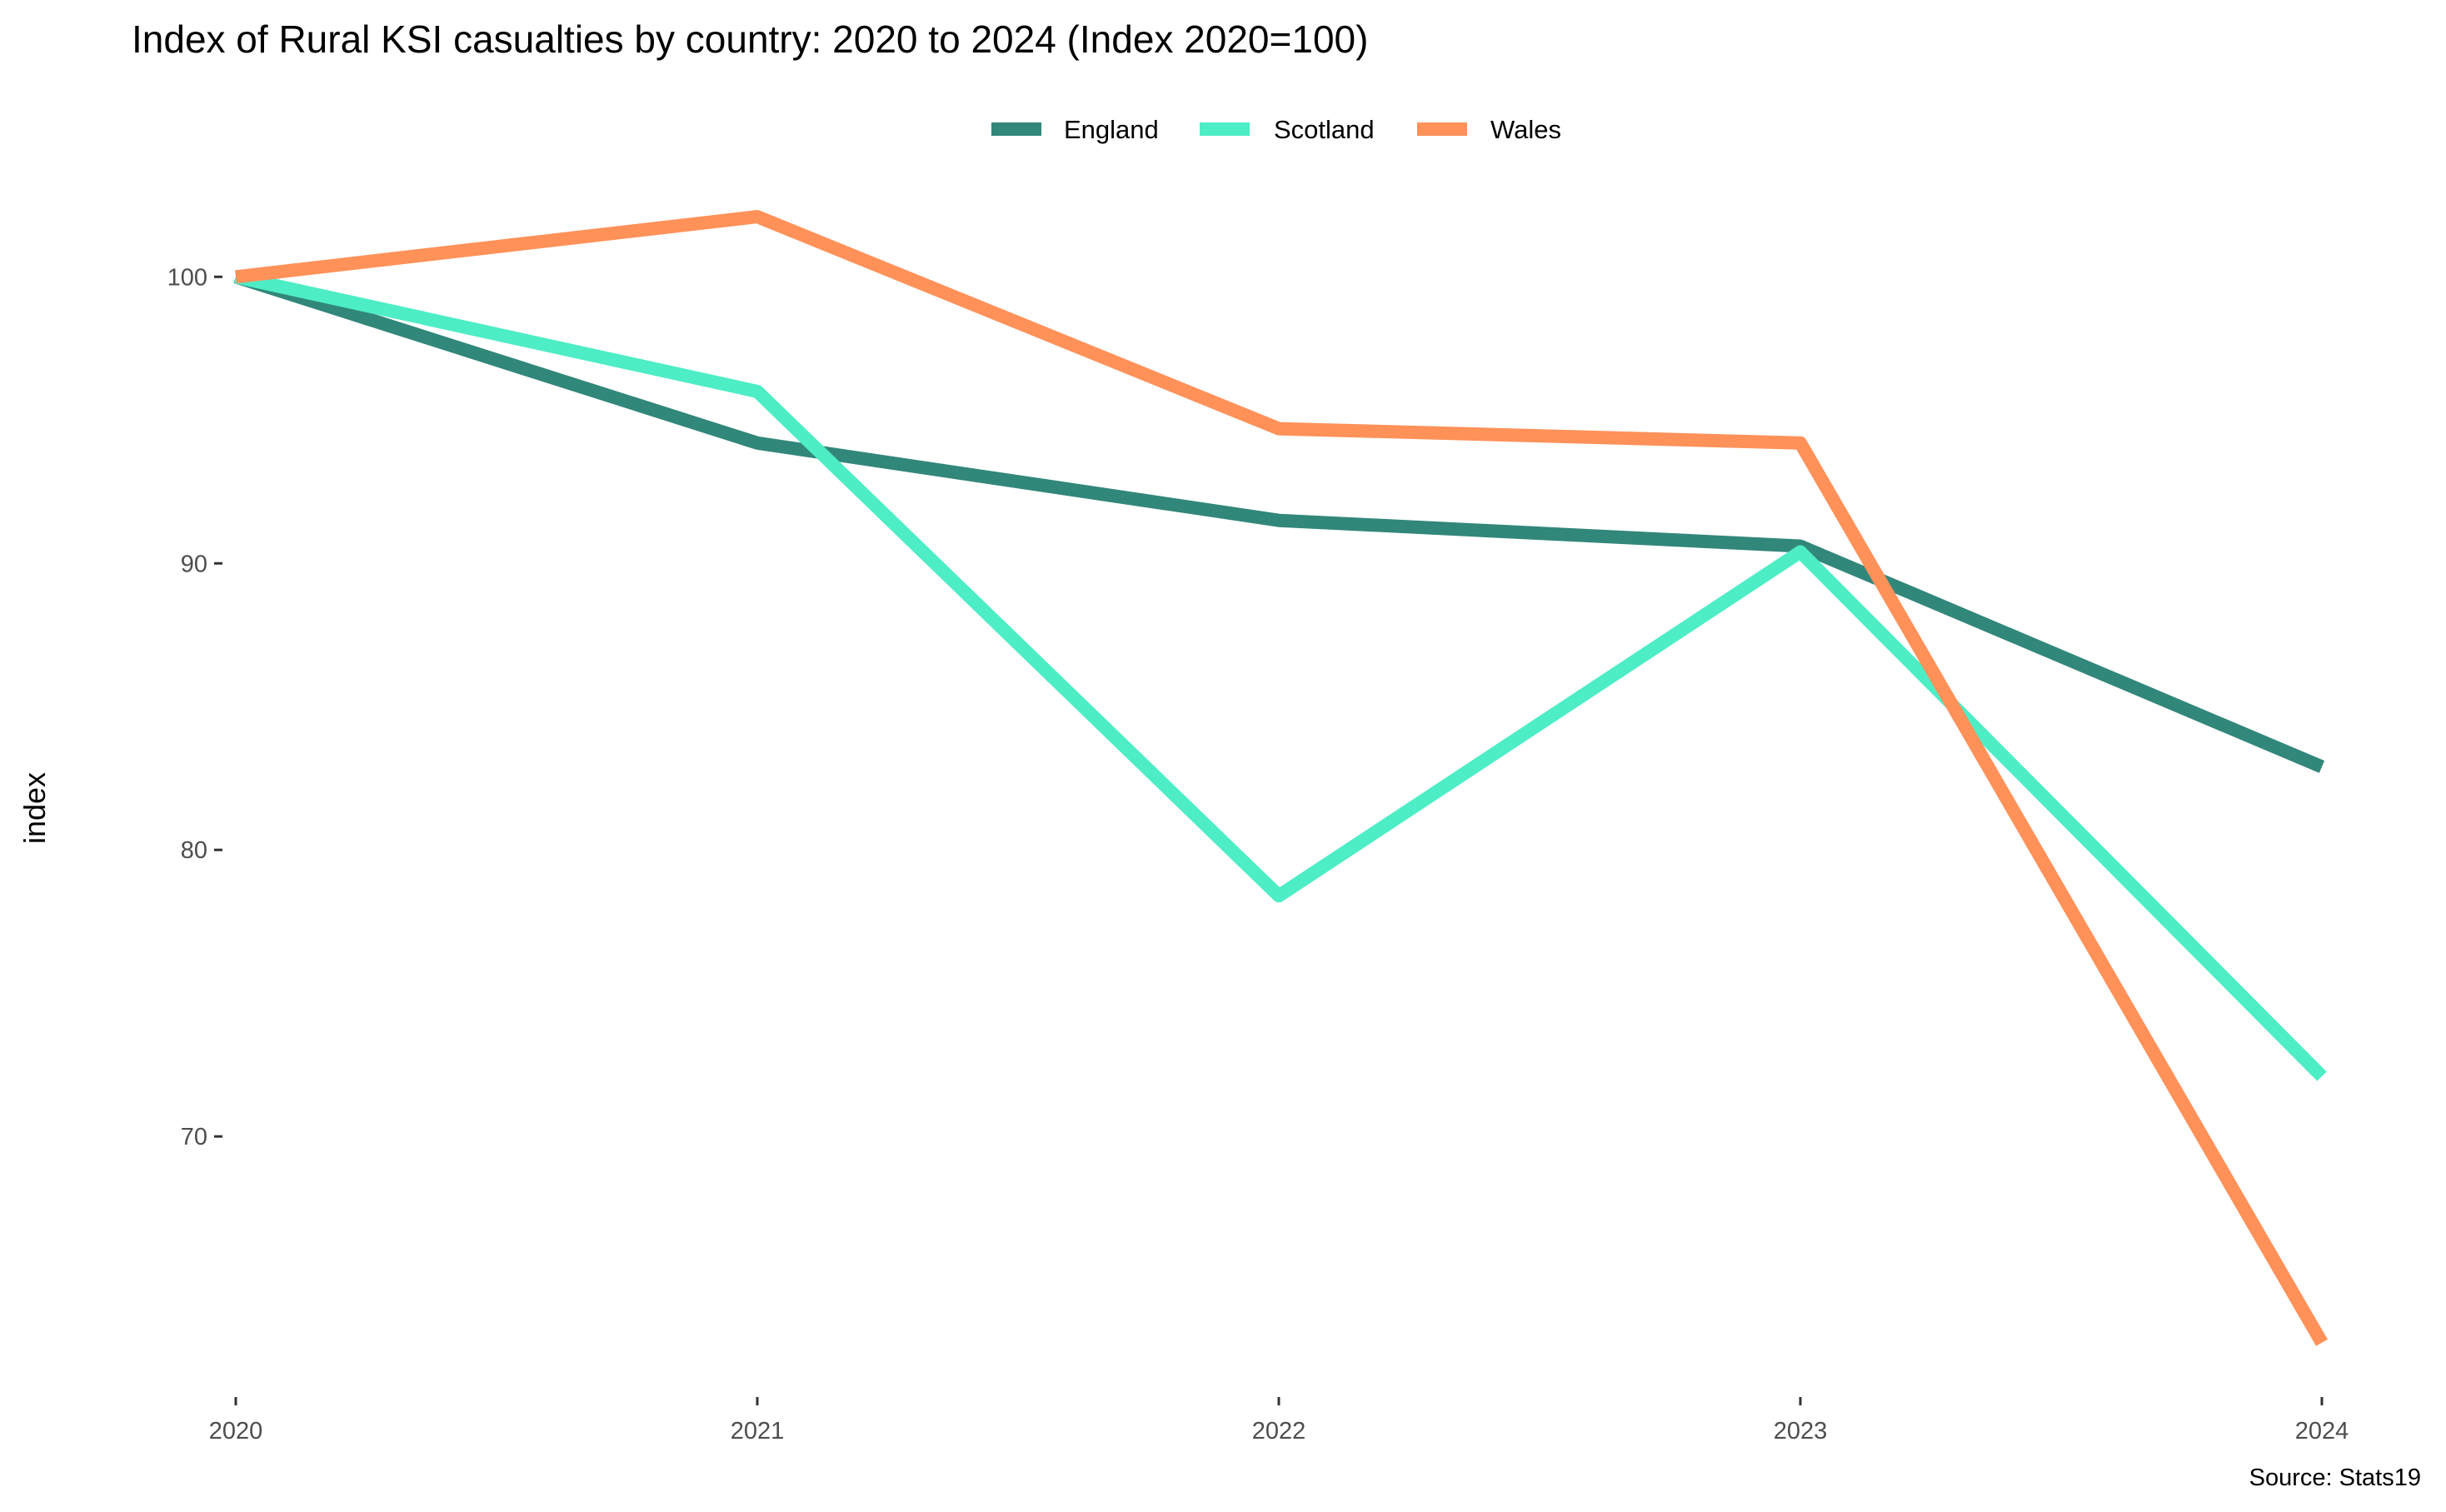  Describe the element at coordinates (1279, 1431) in the screenshot. I see `x-tick-label: 2022` at that location.